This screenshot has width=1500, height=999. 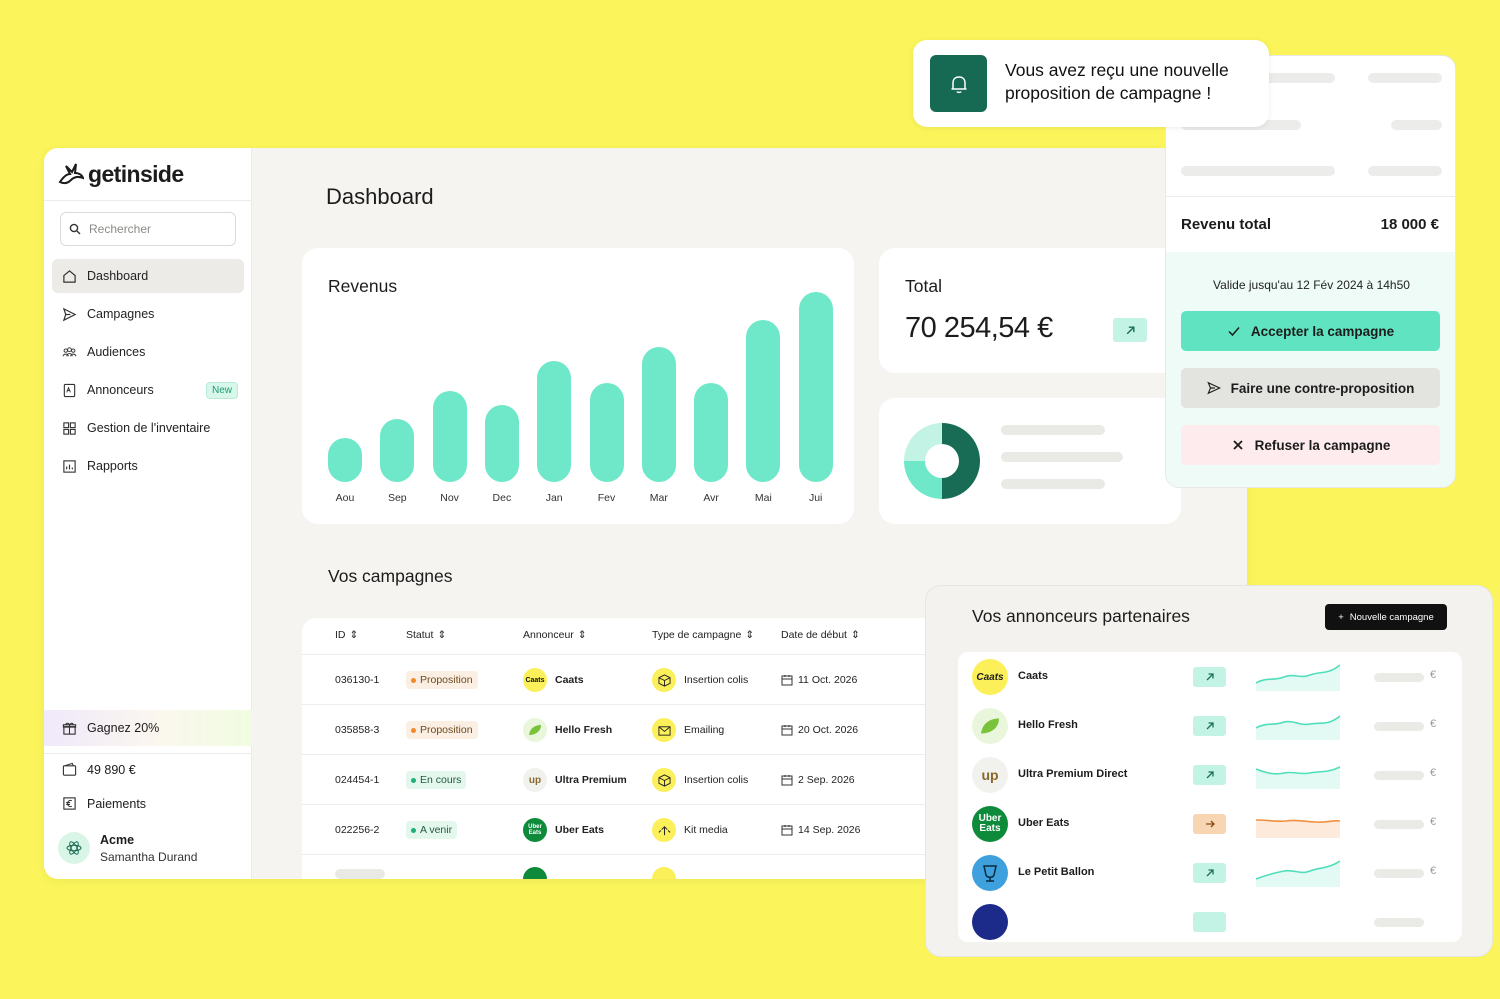 What do you see at coordinates (606, 432) in the screenshot?
I see `revenue-bar-fev` at bounding box center [606, 432].